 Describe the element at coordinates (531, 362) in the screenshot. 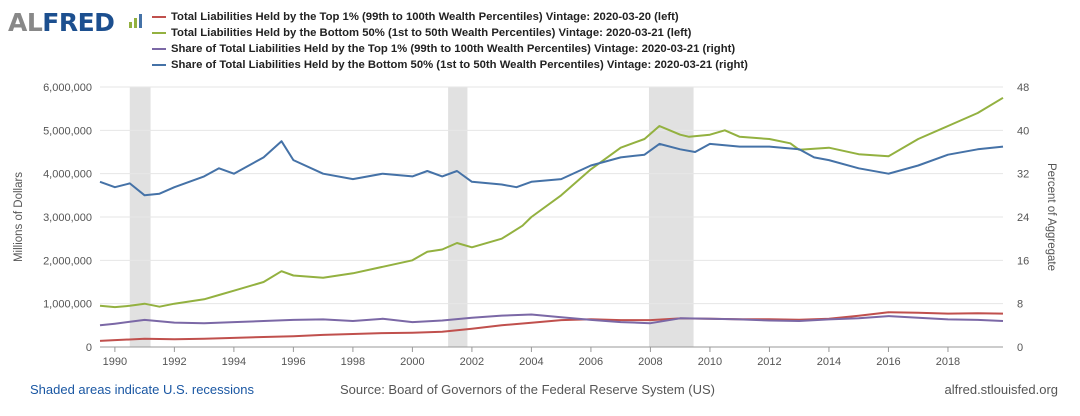

I see `x-tick-label: 2004` at that location.